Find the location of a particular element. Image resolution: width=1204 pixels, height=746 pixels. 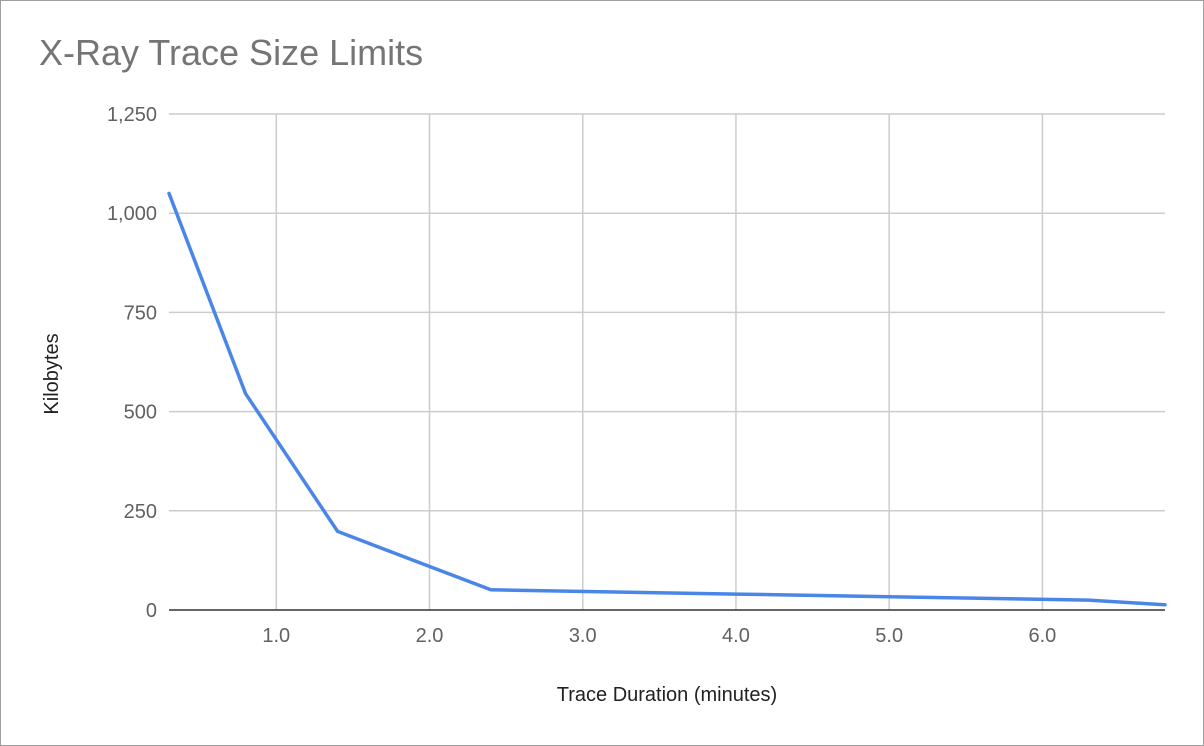

x-axis-title: Trace Duration (minutes) is located at coordinates (667, 695).